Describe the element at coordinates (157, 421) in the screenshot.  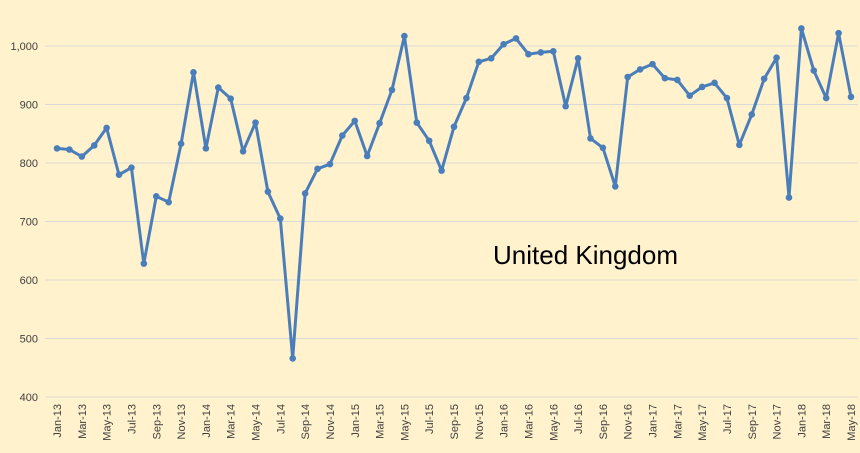
I see `x-tick-label: Sep-13` at that location.